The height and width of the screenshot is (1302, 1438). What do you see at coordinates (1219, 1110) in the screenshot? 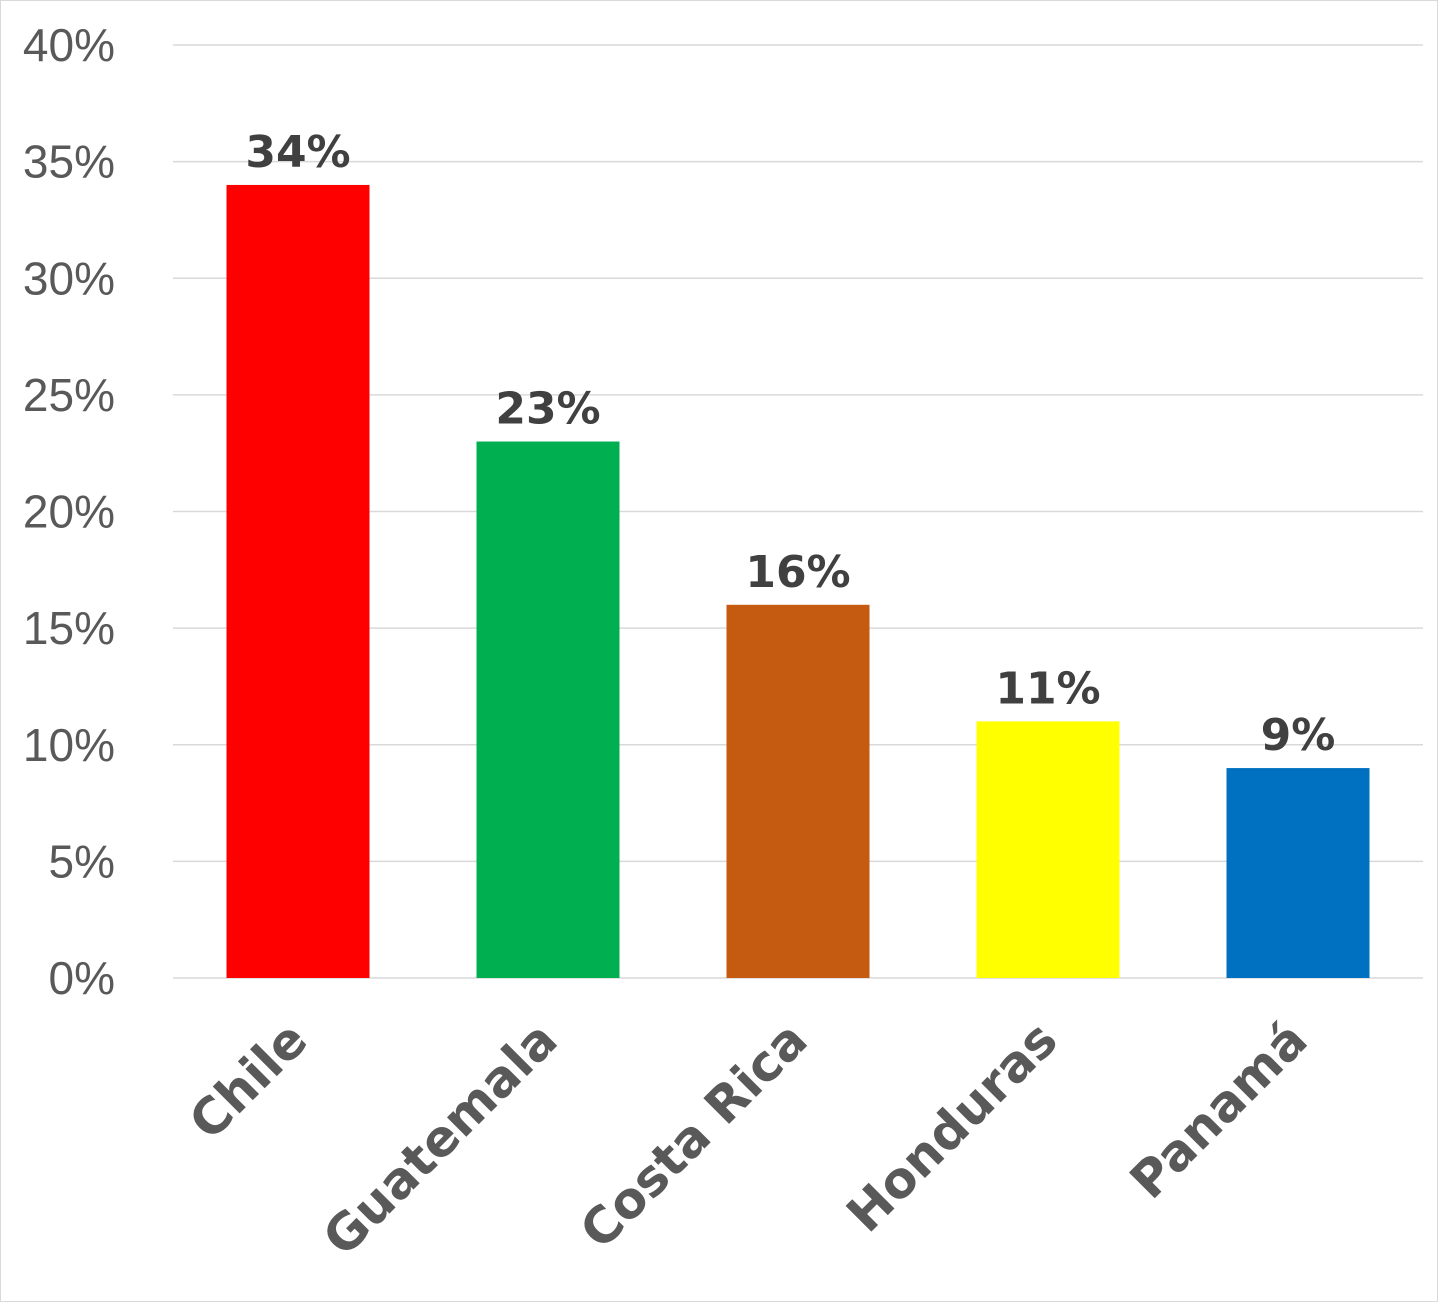
I see `x-tick-label: Panamá` at bounding box center [1219, 1110].